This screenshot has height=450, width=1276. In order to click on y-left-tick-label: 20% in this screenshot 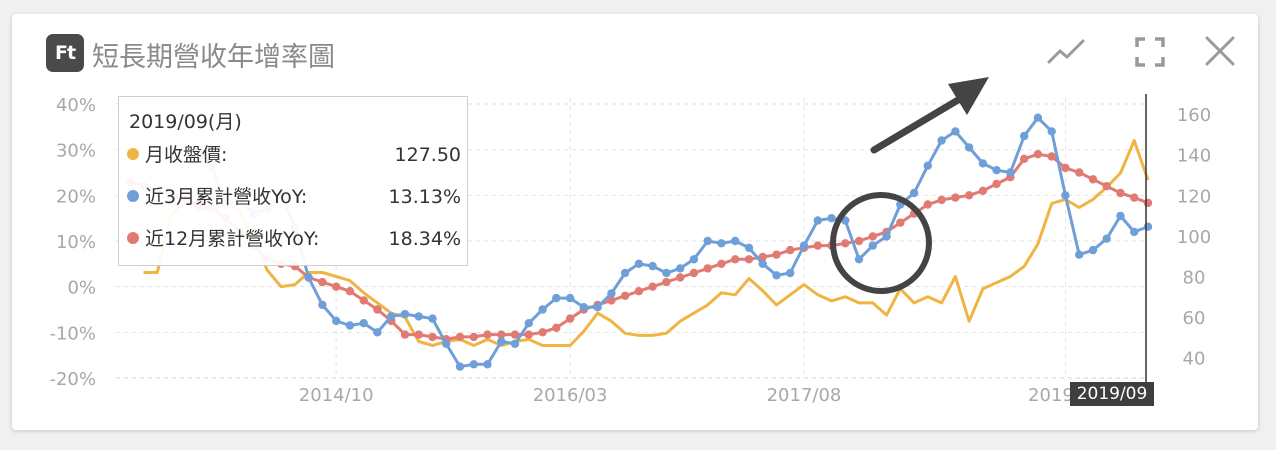, I will do `click(76, 196)`.